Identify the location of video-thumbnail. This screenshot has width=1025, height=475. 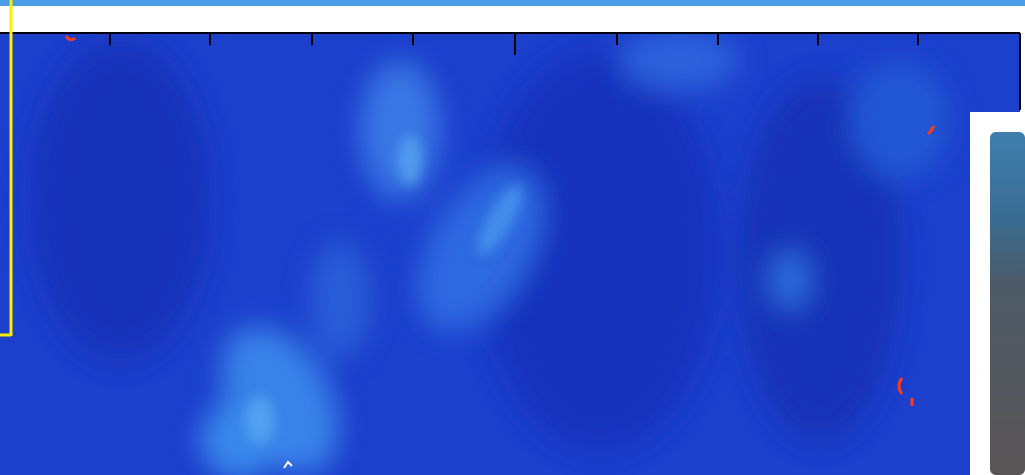
(1007, 303).